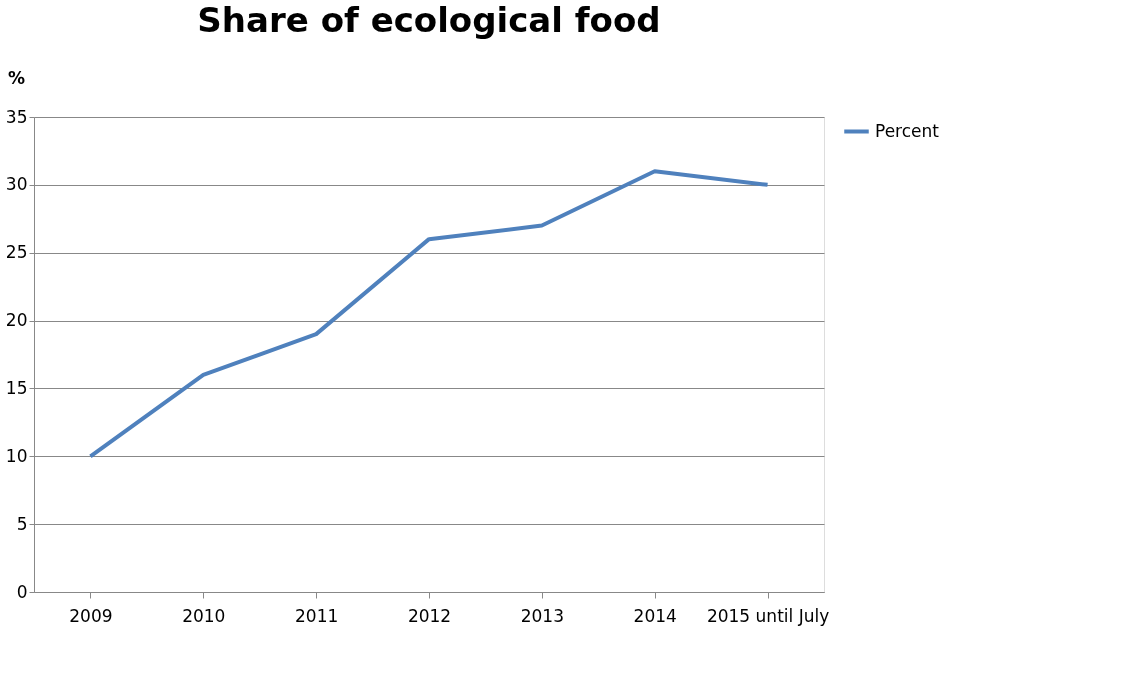  I want to click on y-tick-label: 10, so click(16, 455).